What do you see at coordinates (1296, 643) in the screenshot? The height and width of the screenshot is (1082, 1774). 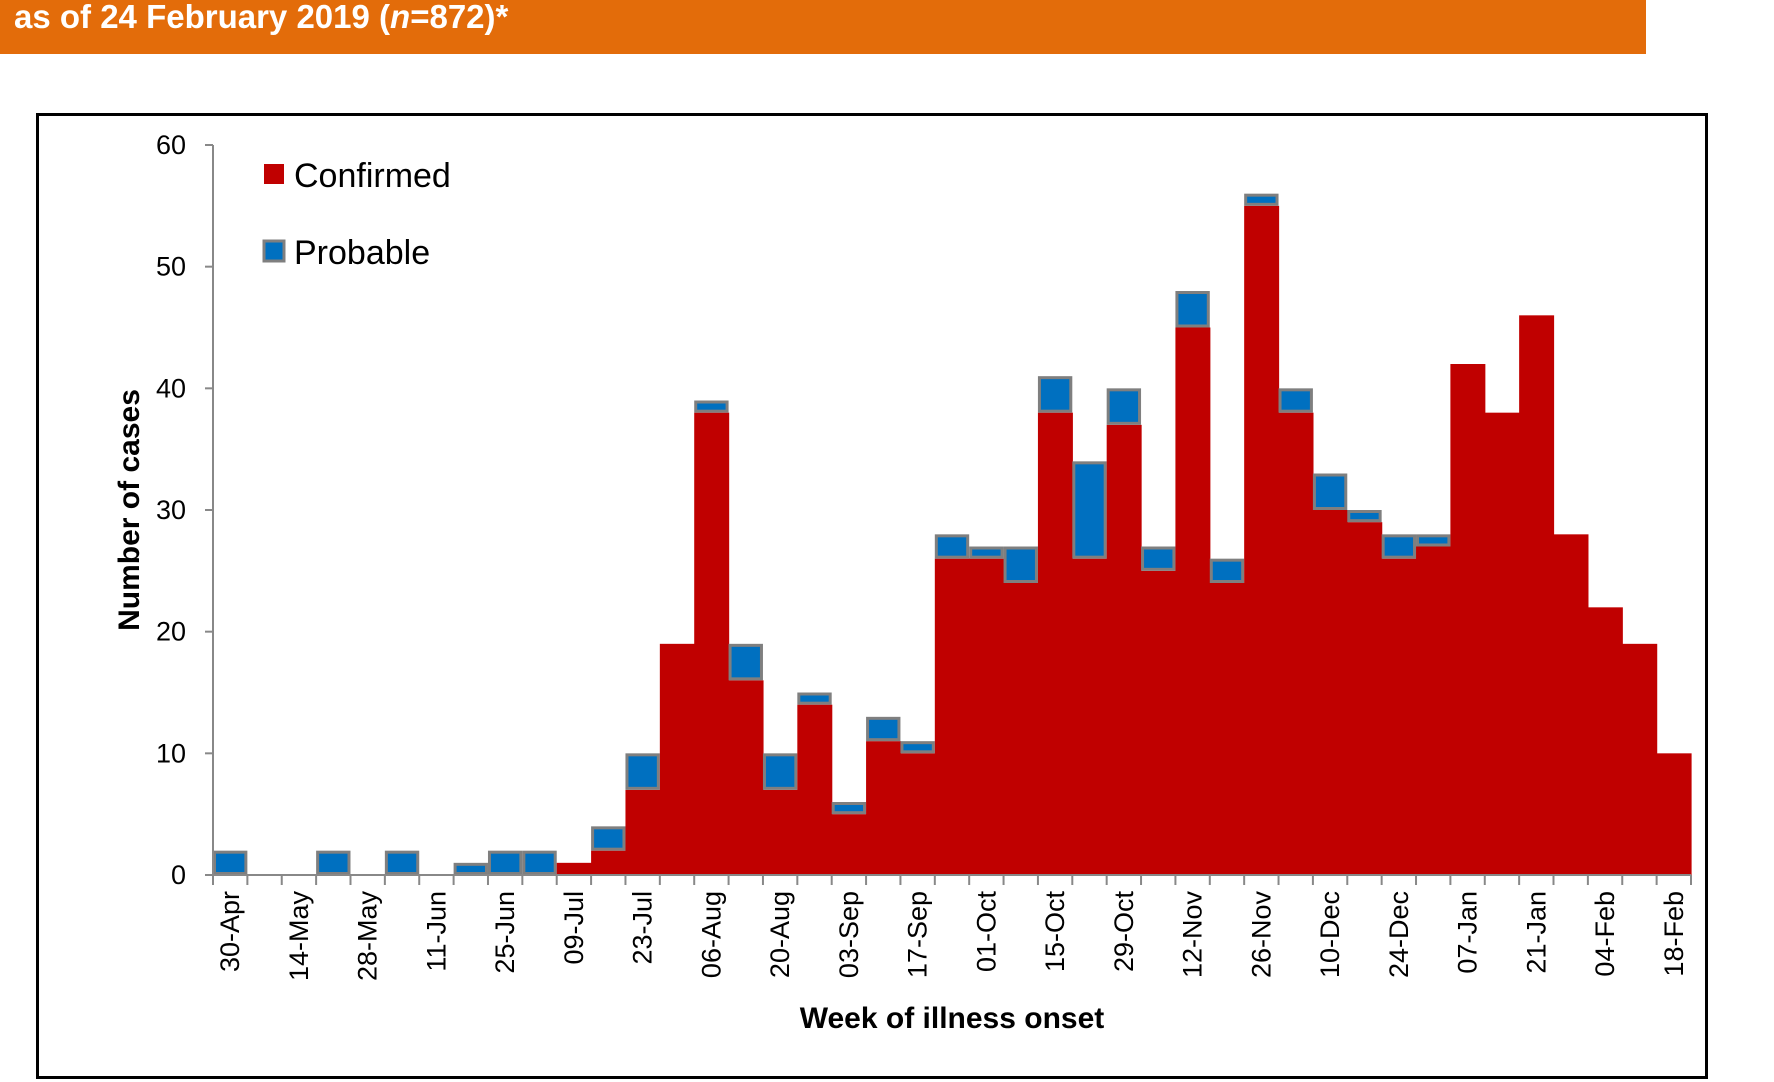 I see `bar-confirmed-03-Dec` at bounding box center [1296, 643].